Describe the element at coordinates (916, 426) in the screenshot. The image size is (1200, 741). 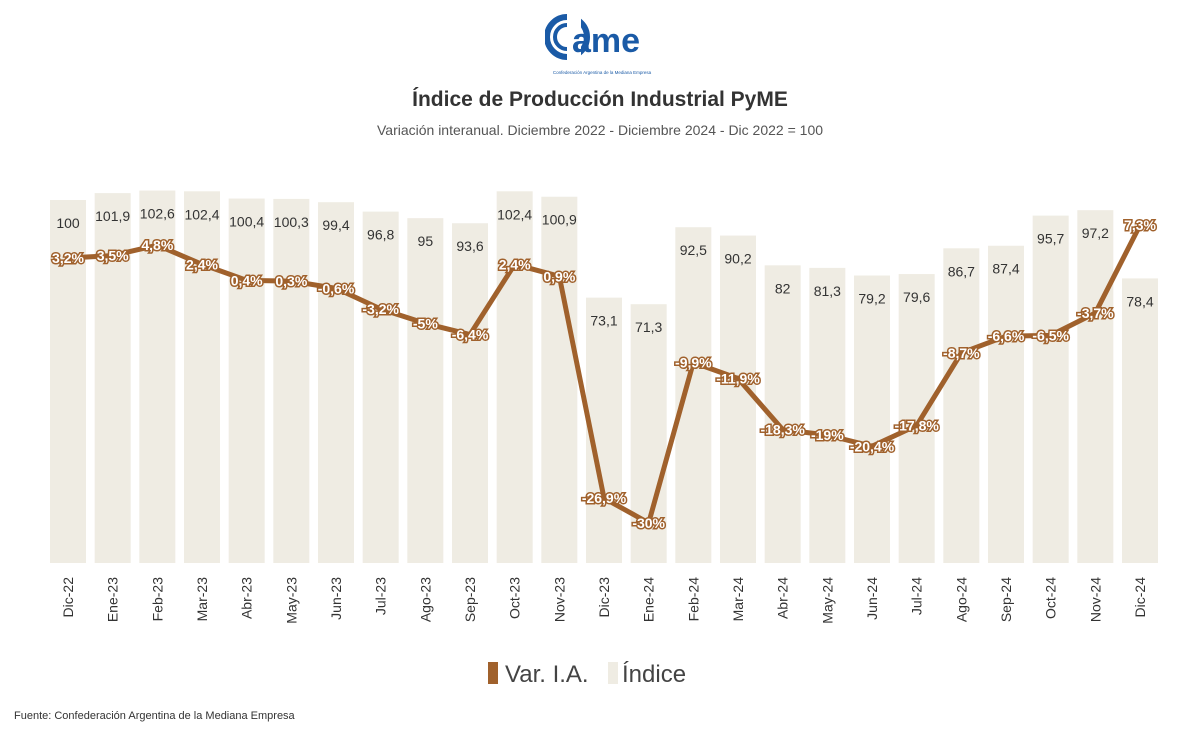
I see `line-value-label: -17,8%` at that location.